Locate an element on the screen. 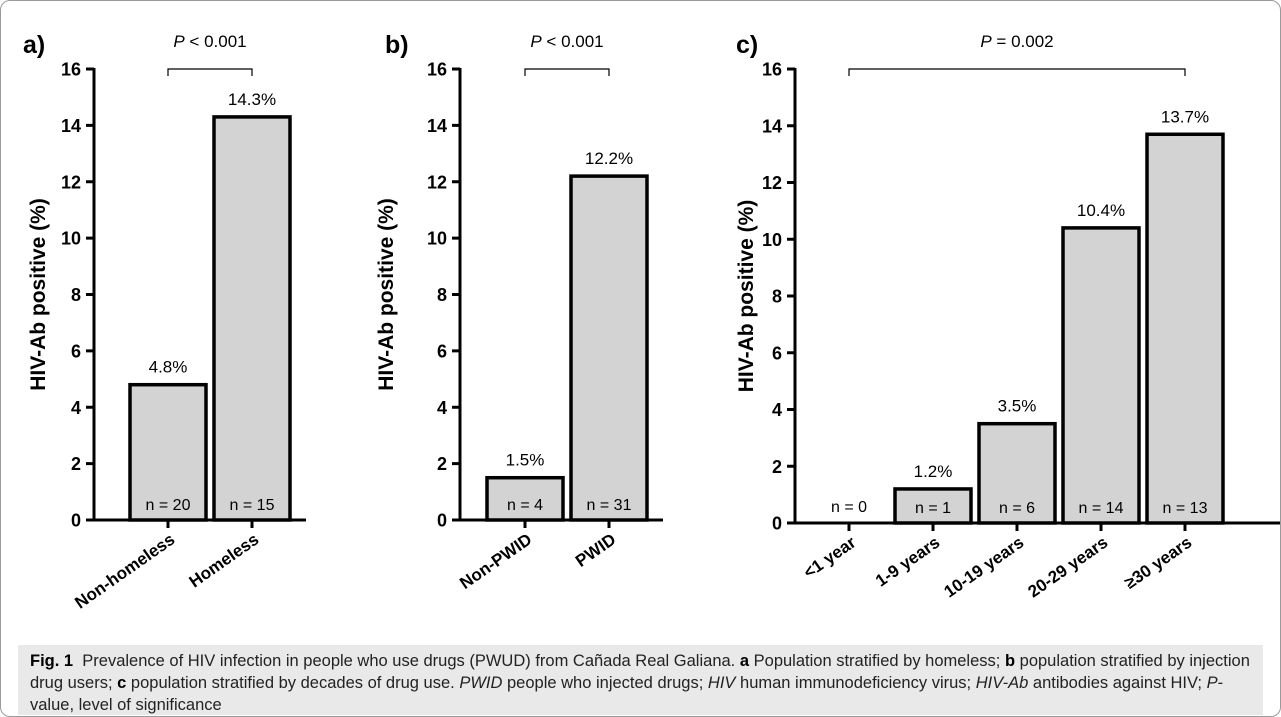 This screenshot has height=717, width=1281. bar-value-label: 12.2% is located at coordinates (609, 158).